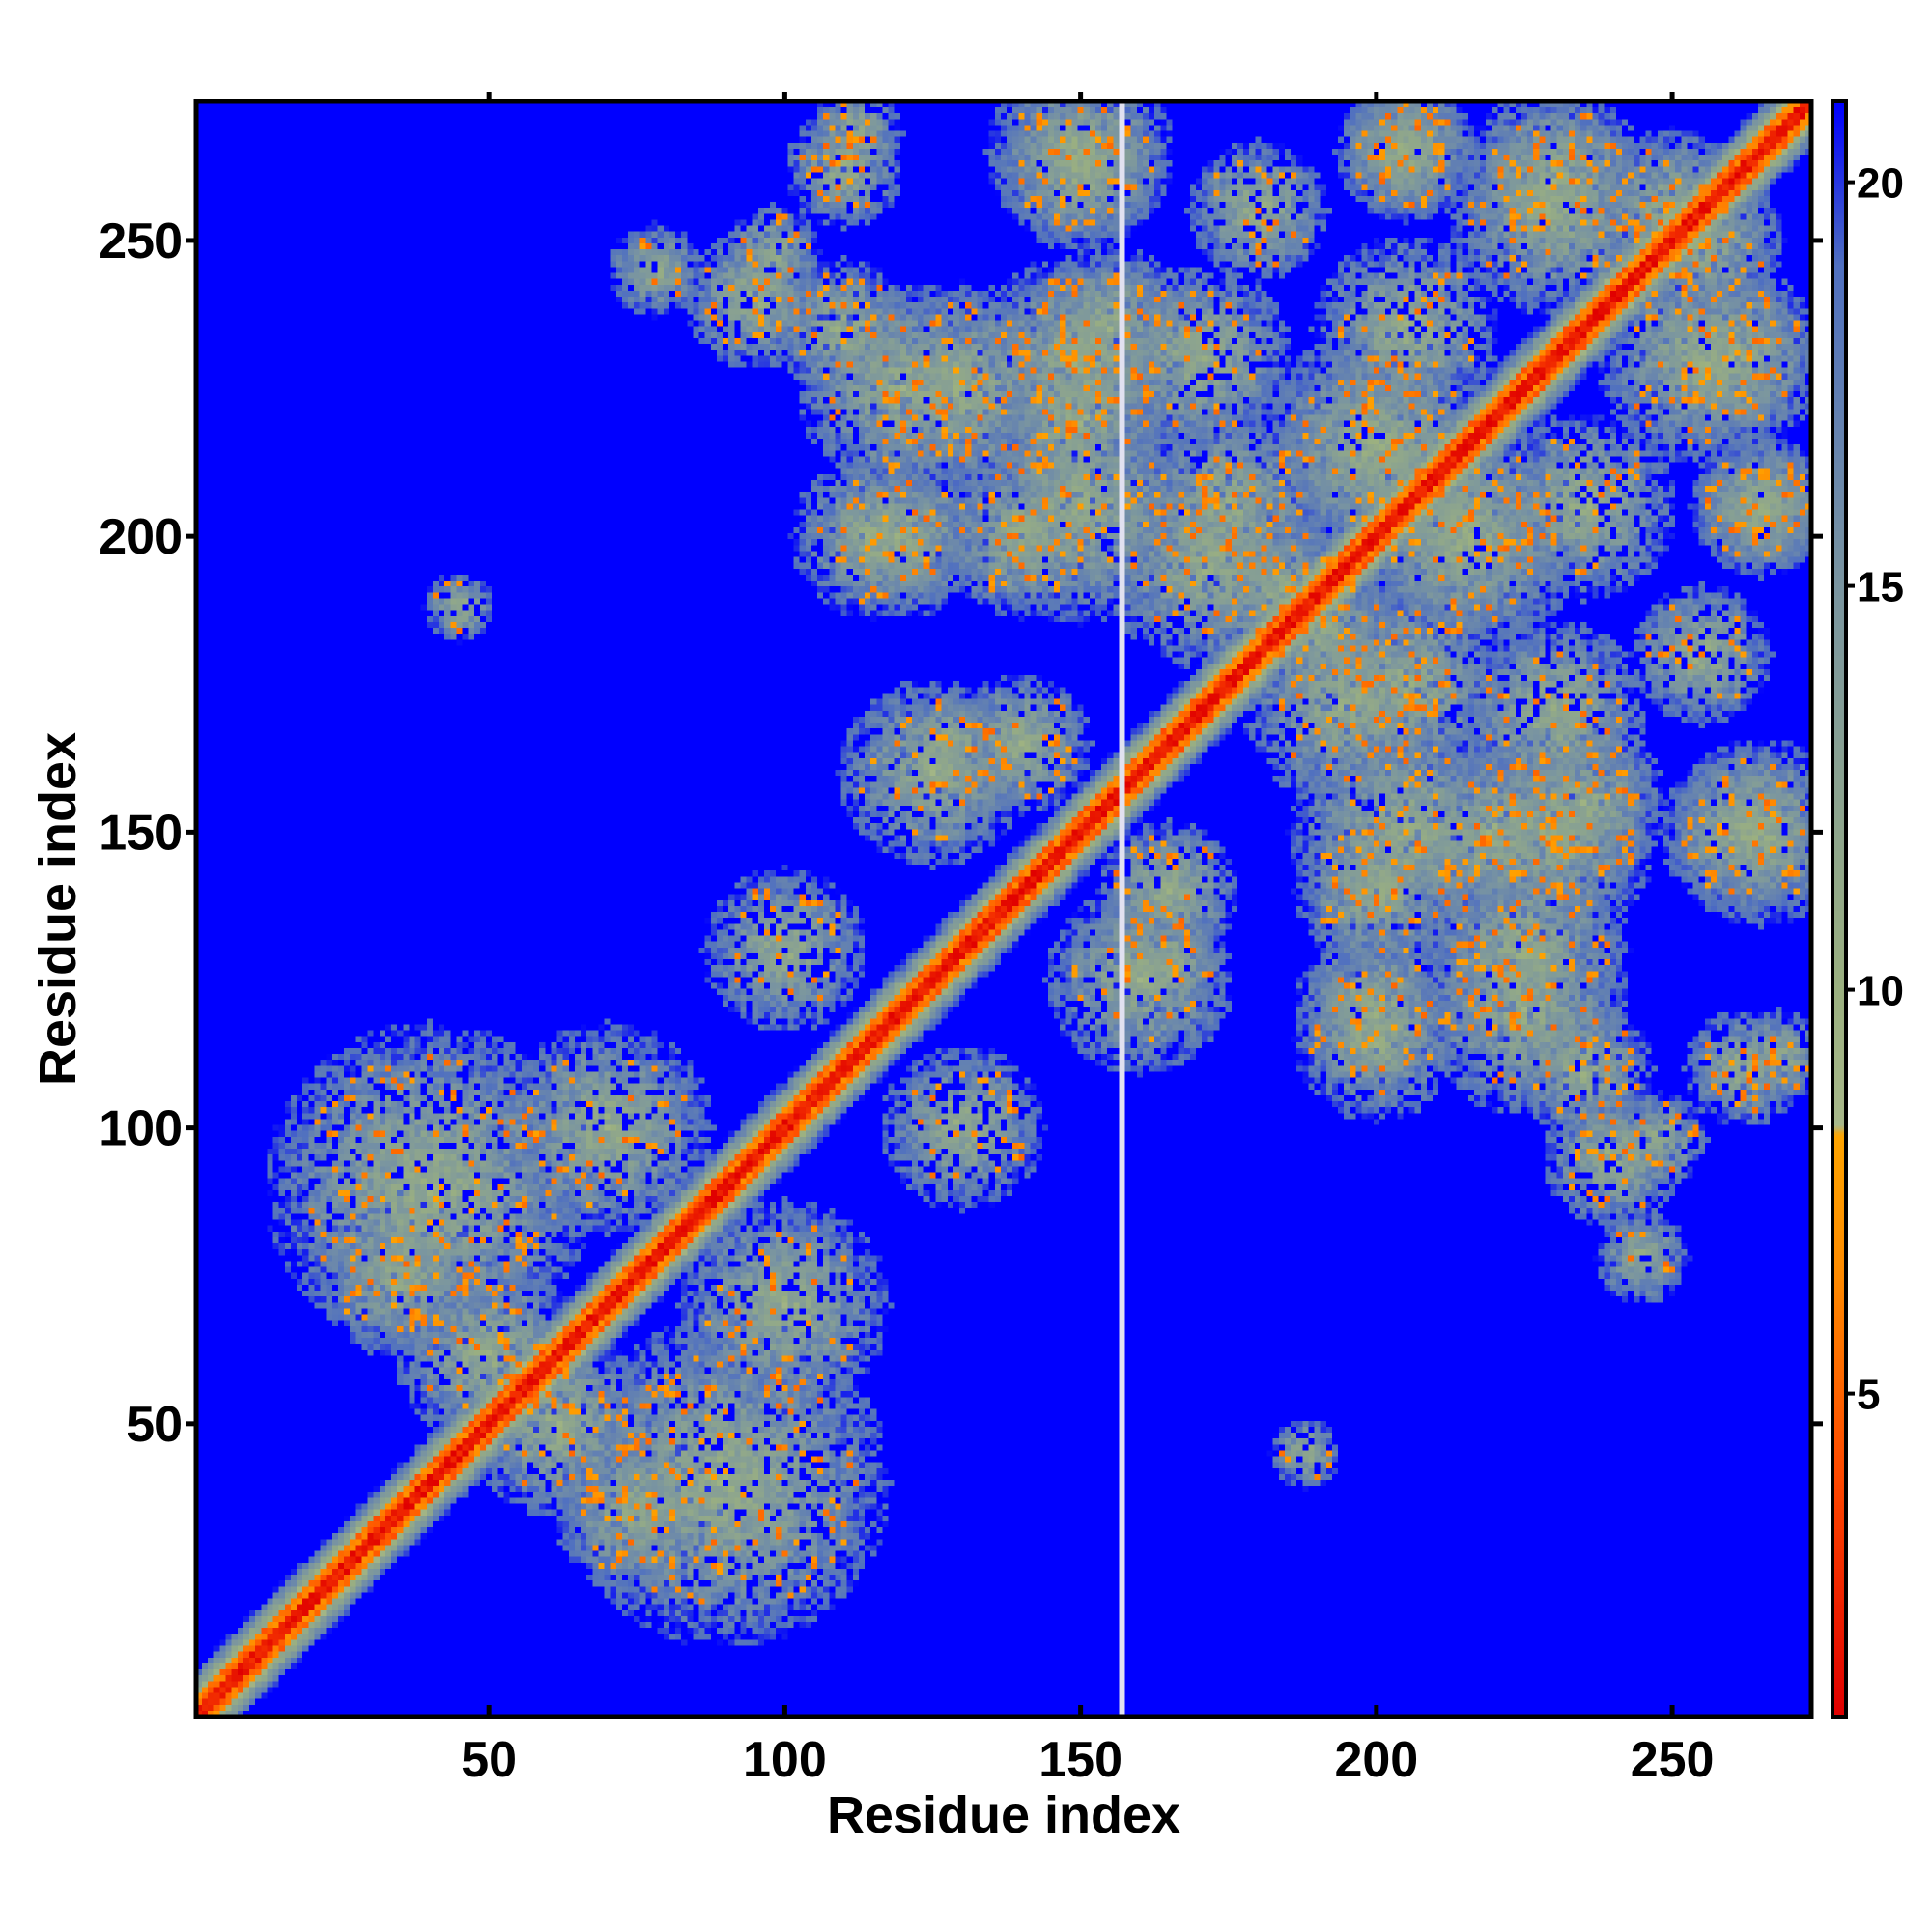  Describe the element at coordinates (141, 241) in the screenshot. I see `y-tick-label: 250` at that location.